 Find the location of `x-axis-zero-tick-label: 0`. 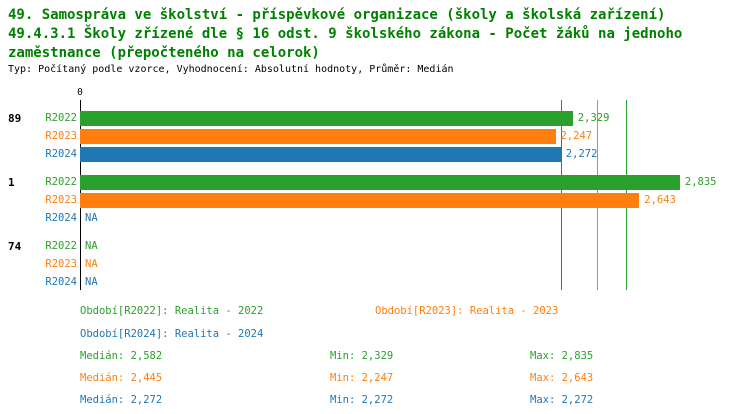

x-axis-zero-tick-label: 0 is located at coordinates (80, 92).